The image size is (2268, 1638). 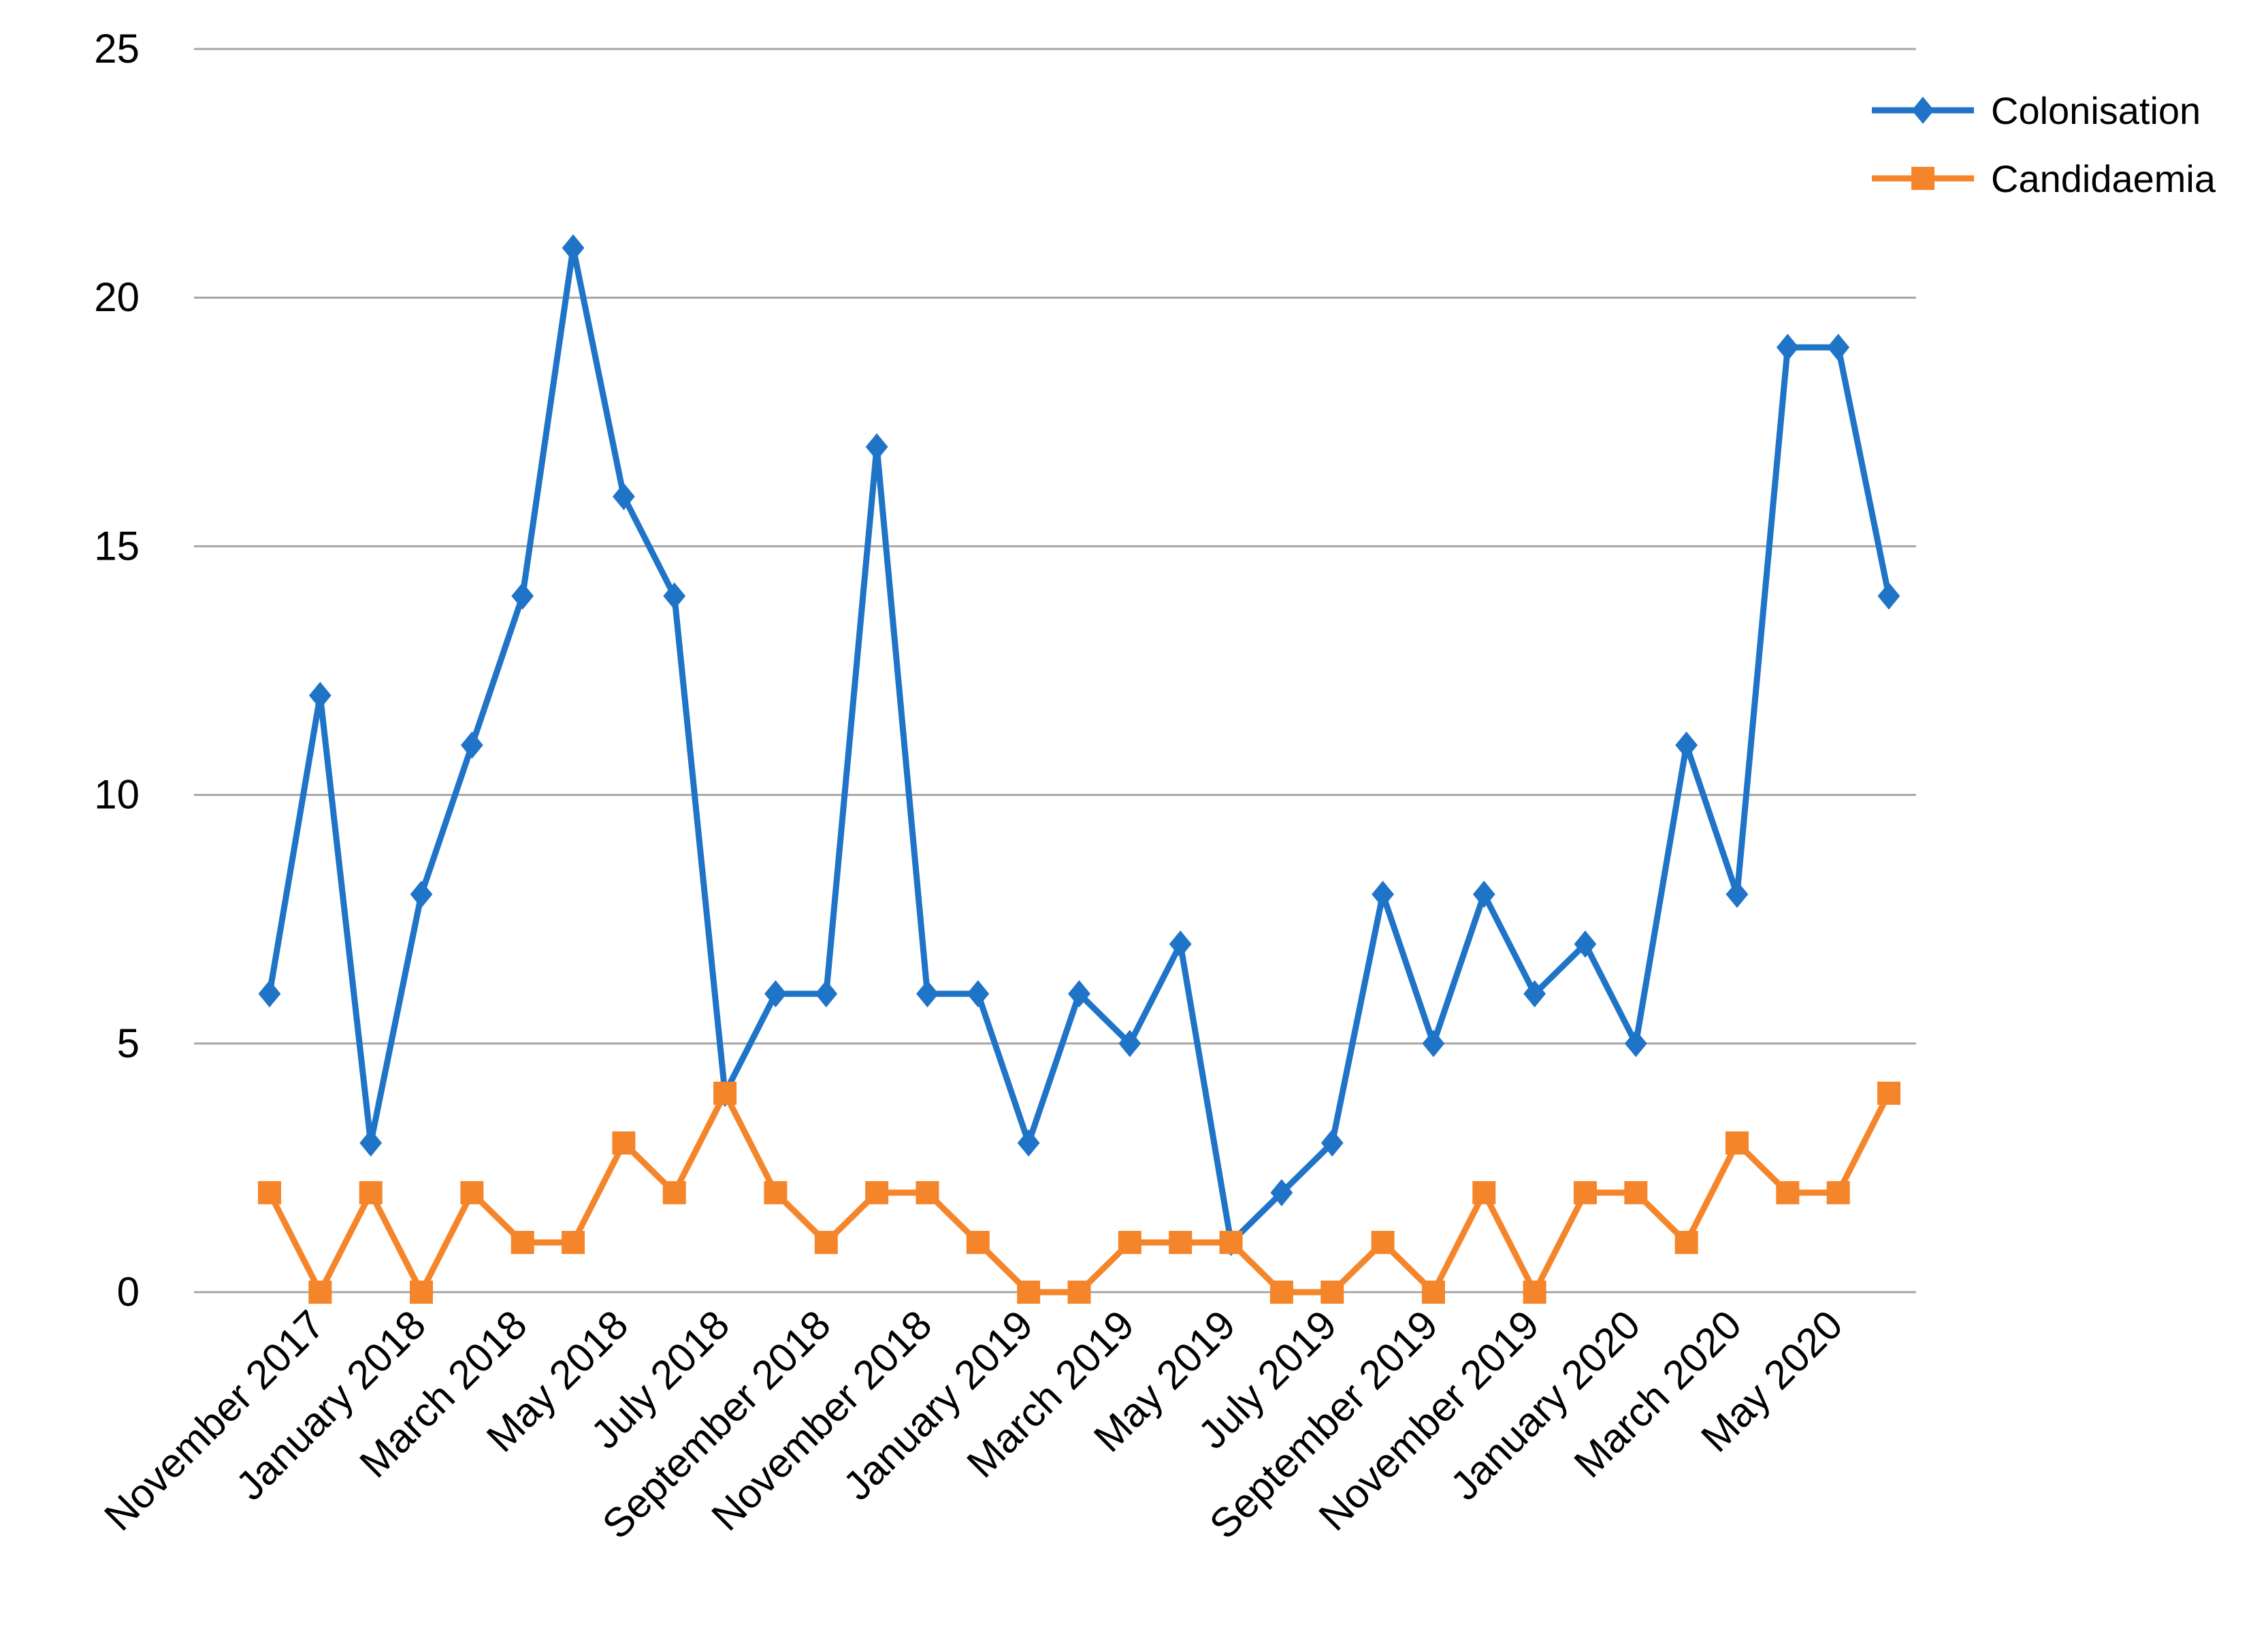 I want to click on y-axis-tick-labels: 0 5 10 15 20 25, so click(x=117, y=670).